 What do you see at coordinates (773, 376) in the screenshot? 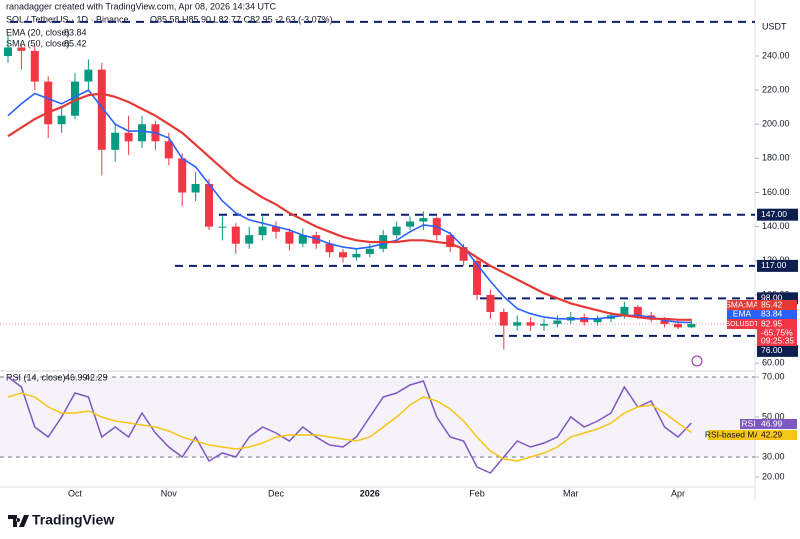
I see `y-tick-label: 70.00` at bounding box center [773, 376].